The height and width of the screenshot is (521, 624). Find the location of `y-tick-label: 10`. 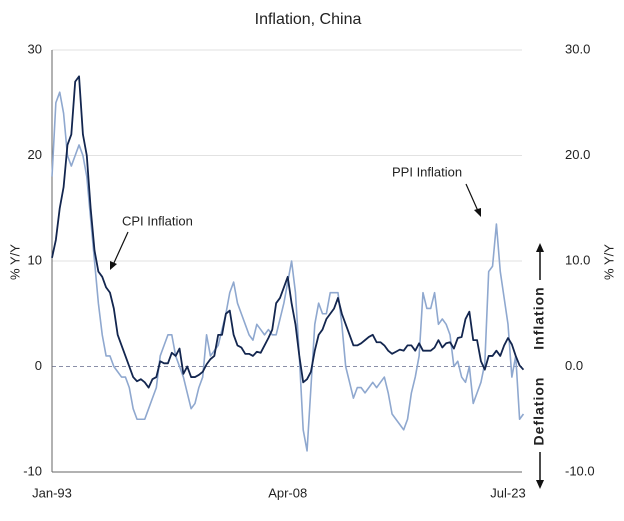

y-tick-label: 10 is located at coordinates (35, 259).